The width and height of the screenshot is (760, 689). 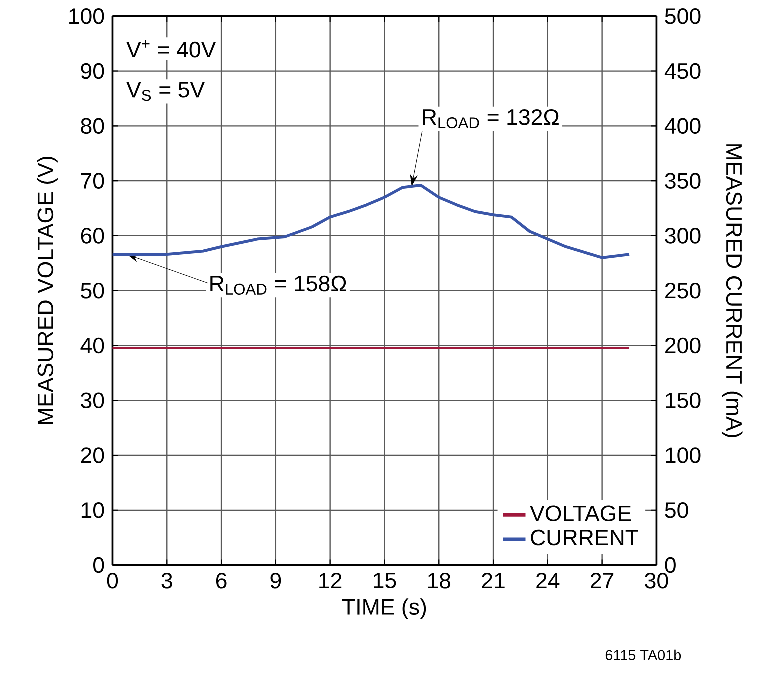 What do you see at coordinates (683, 400) in the screenshot?
I see `y2-tick-label: 150` at bounding box center [683, 400].